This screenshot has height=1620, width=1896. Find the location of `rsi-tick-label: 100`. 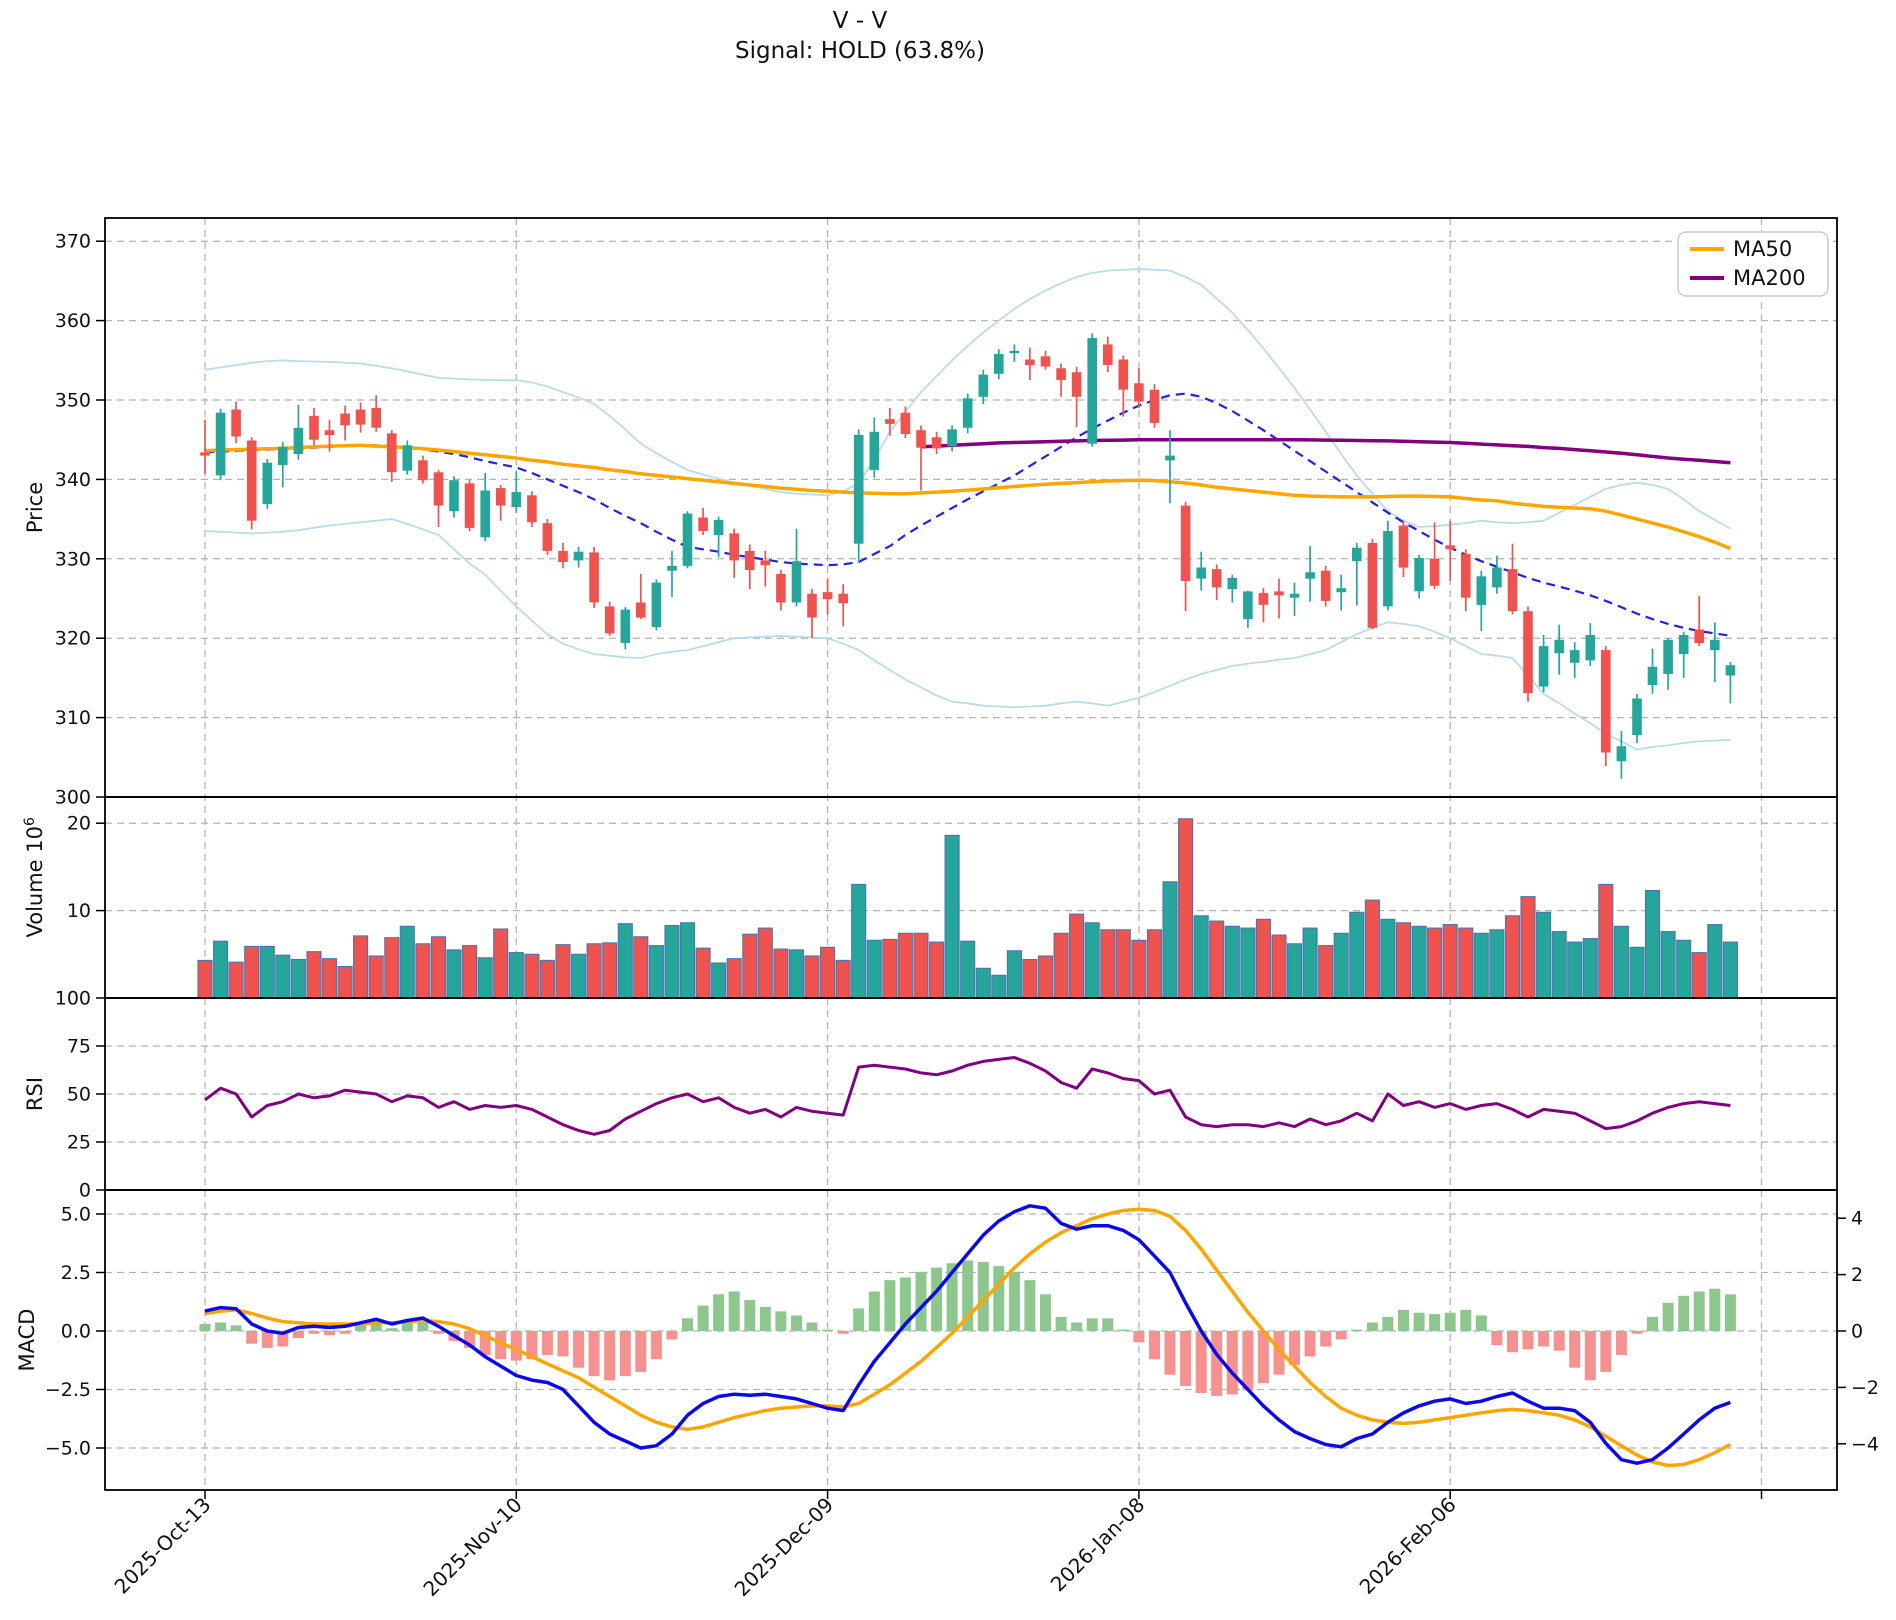

rsi-tick-label: 100 is located at coordinates (73, 999).